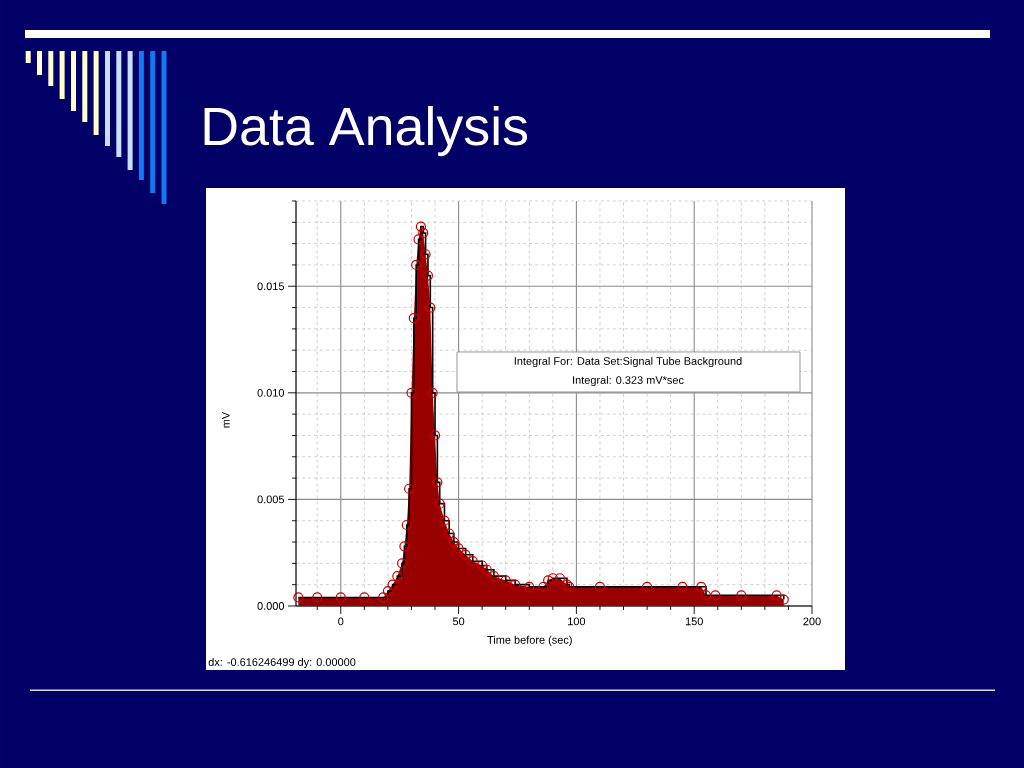 This screenshot has width=1024, height=768. Describe the element at coordinates (271, 392) in the screenshot. I see `y-tick-label: 0.010` at that location.